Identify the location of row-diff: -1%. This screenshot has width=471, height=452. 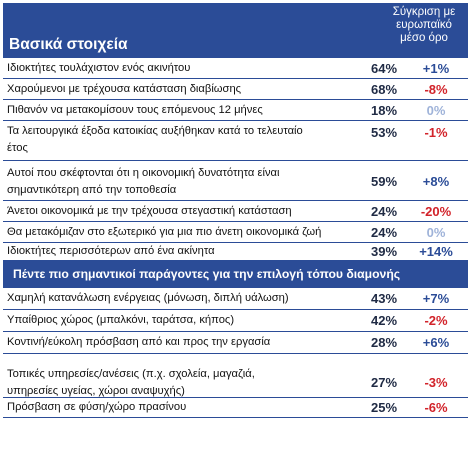
(436, 132).